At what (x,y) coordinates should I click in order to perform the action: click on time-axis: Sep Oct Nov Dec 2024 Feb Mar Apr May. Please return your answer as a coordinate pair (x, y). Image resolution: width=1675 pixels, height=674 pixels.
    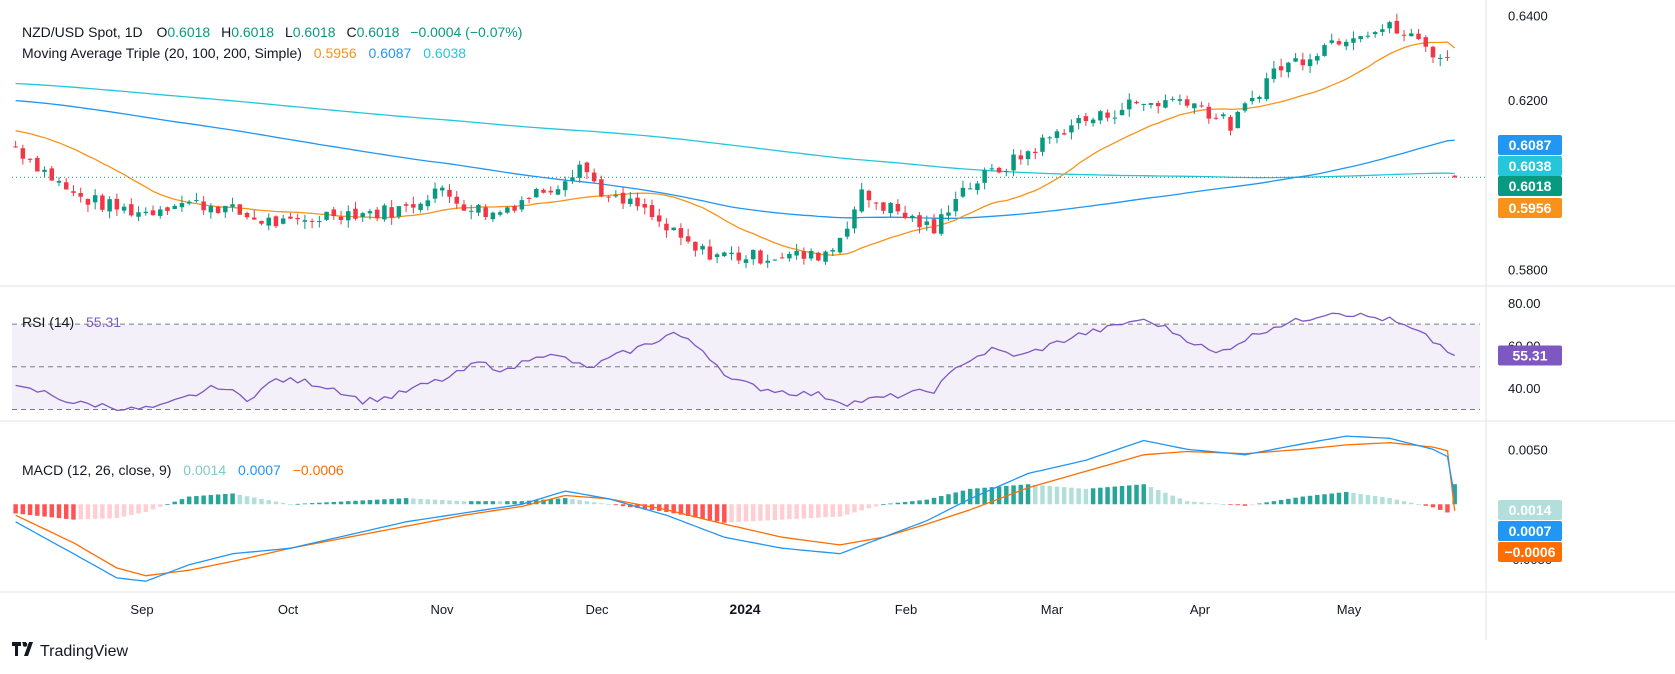
    Looking at the image, I should click on (745, 609).